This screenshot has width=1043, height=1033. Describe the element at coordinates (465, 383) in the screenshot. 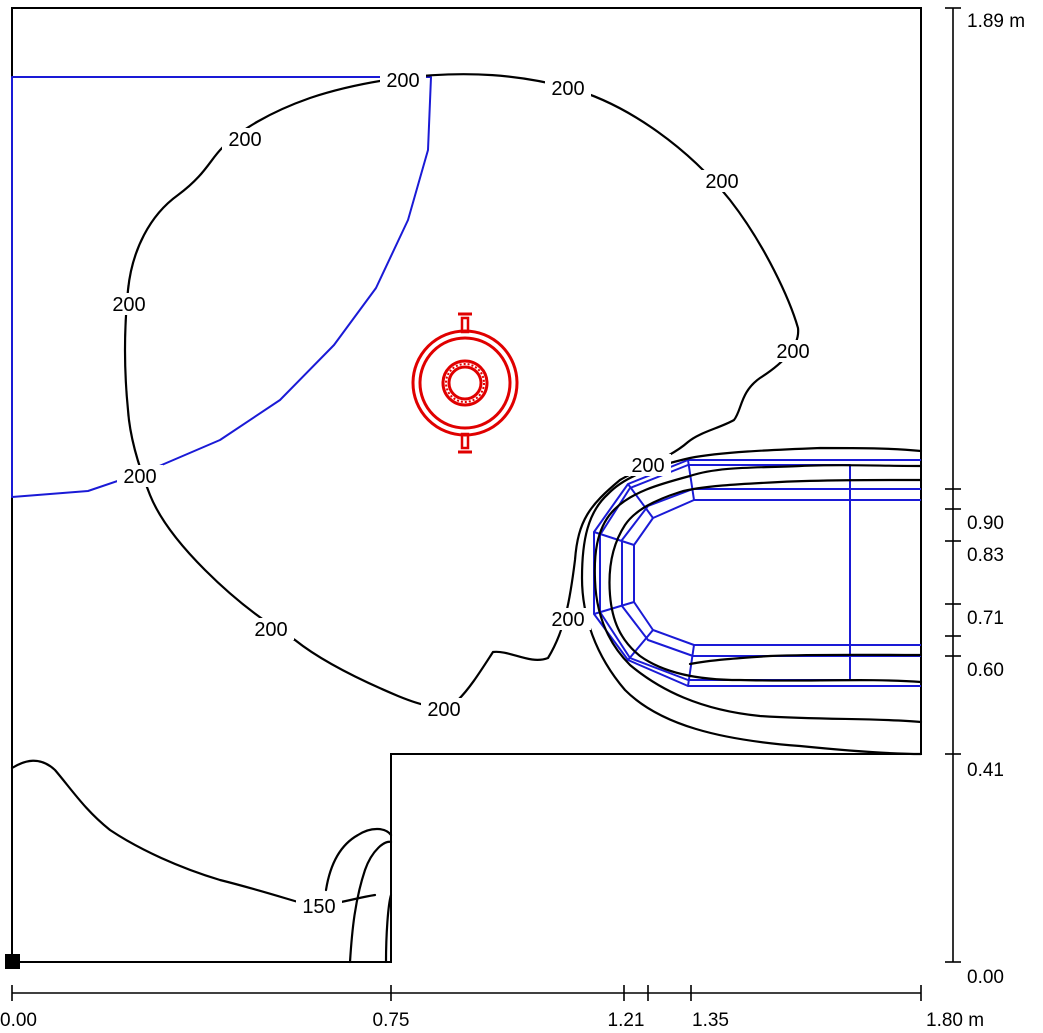

I see `luminaire-icon` at that location.